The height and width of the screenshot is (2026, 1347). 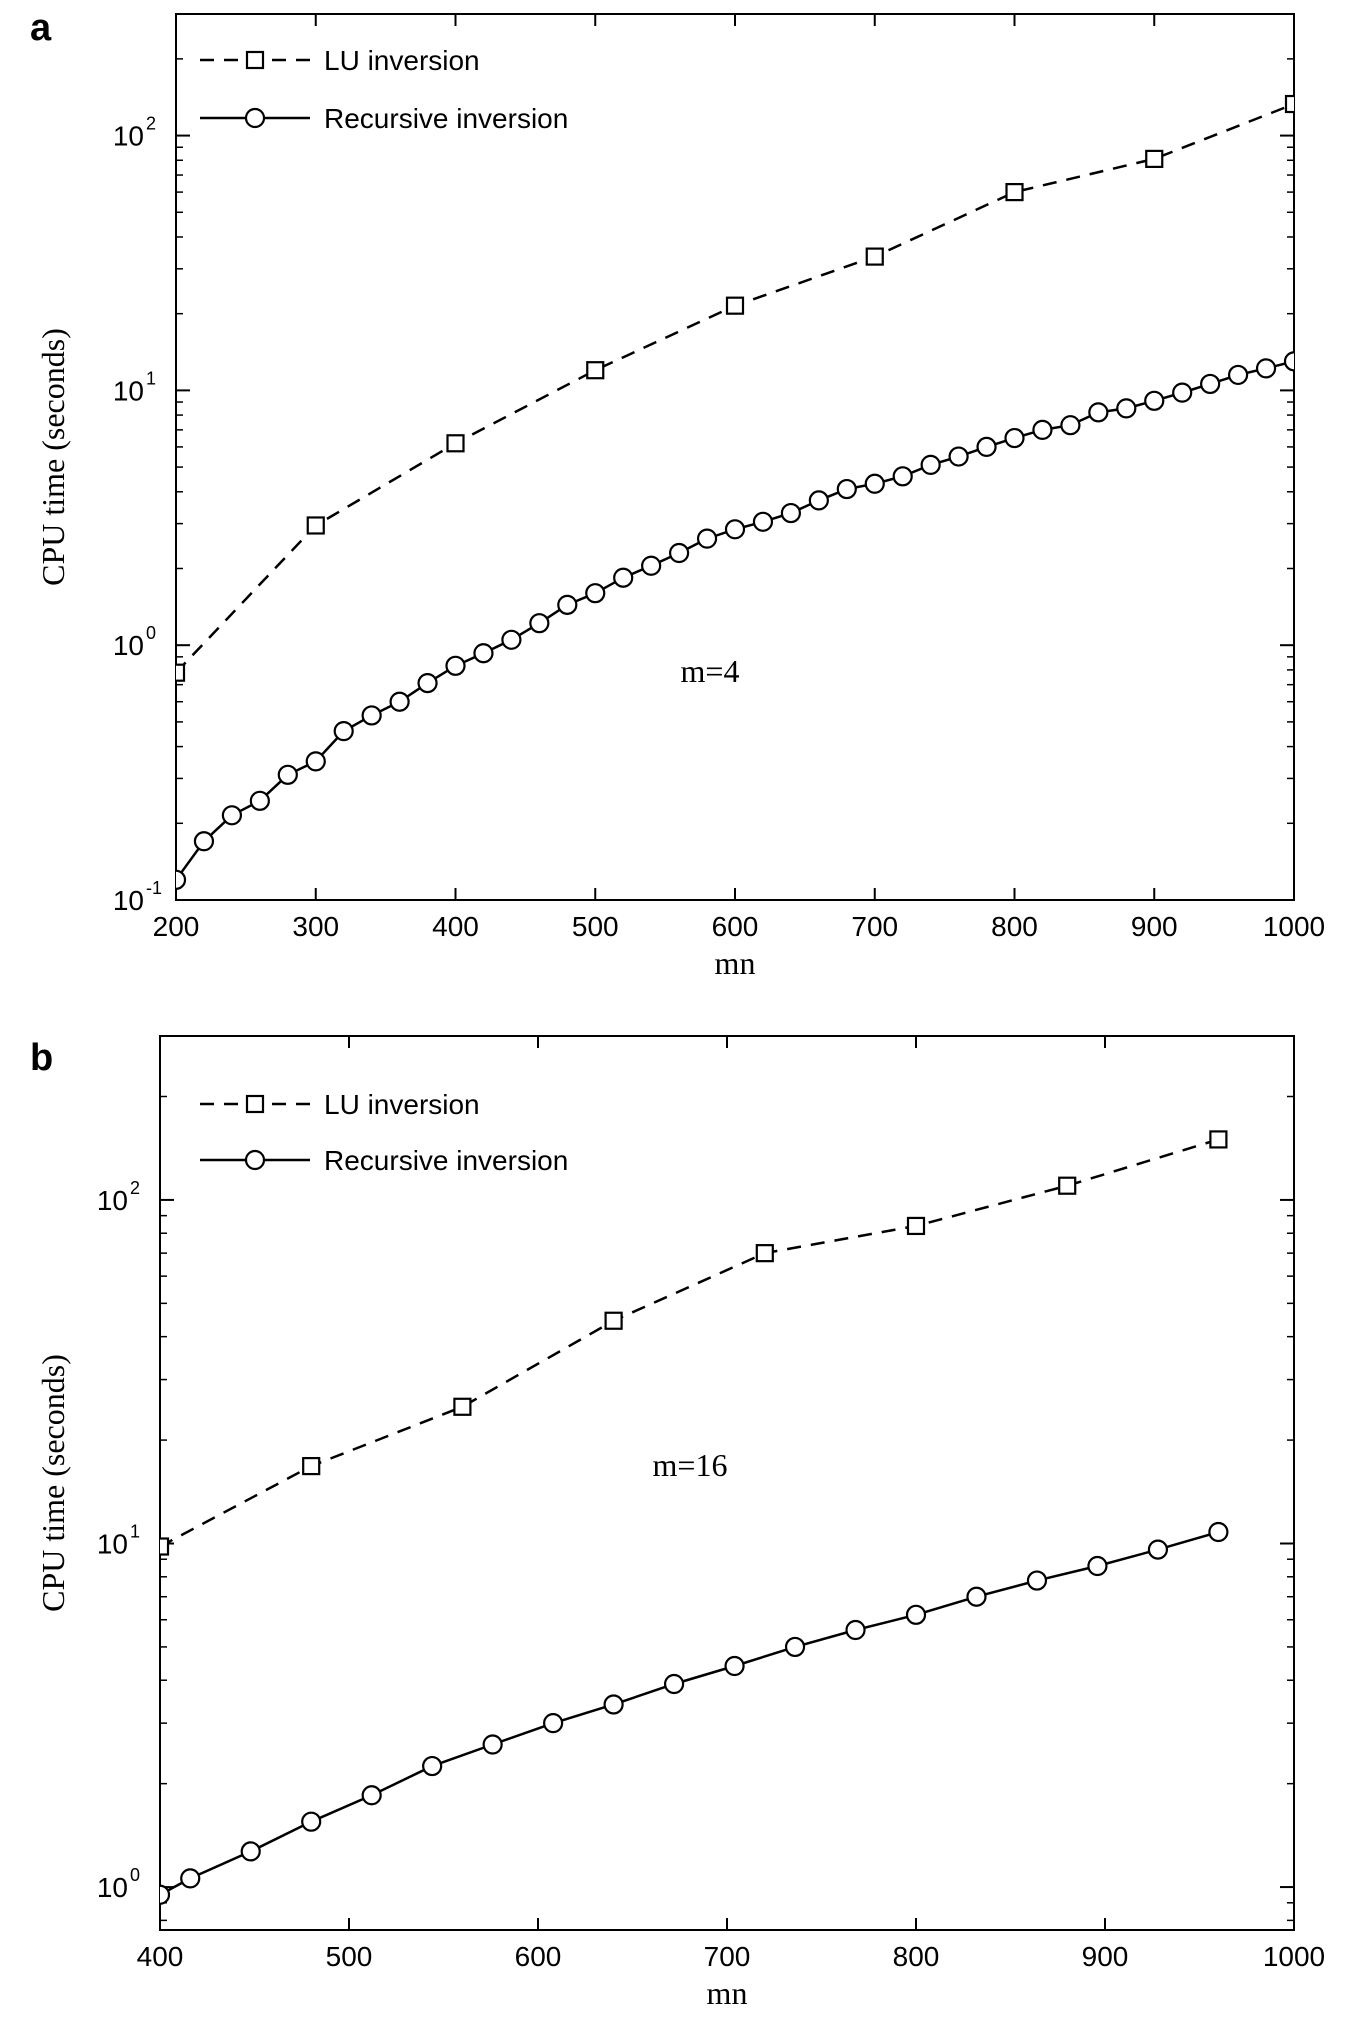 I want to click on panel-letter: b, so click(x=41, y=1058).